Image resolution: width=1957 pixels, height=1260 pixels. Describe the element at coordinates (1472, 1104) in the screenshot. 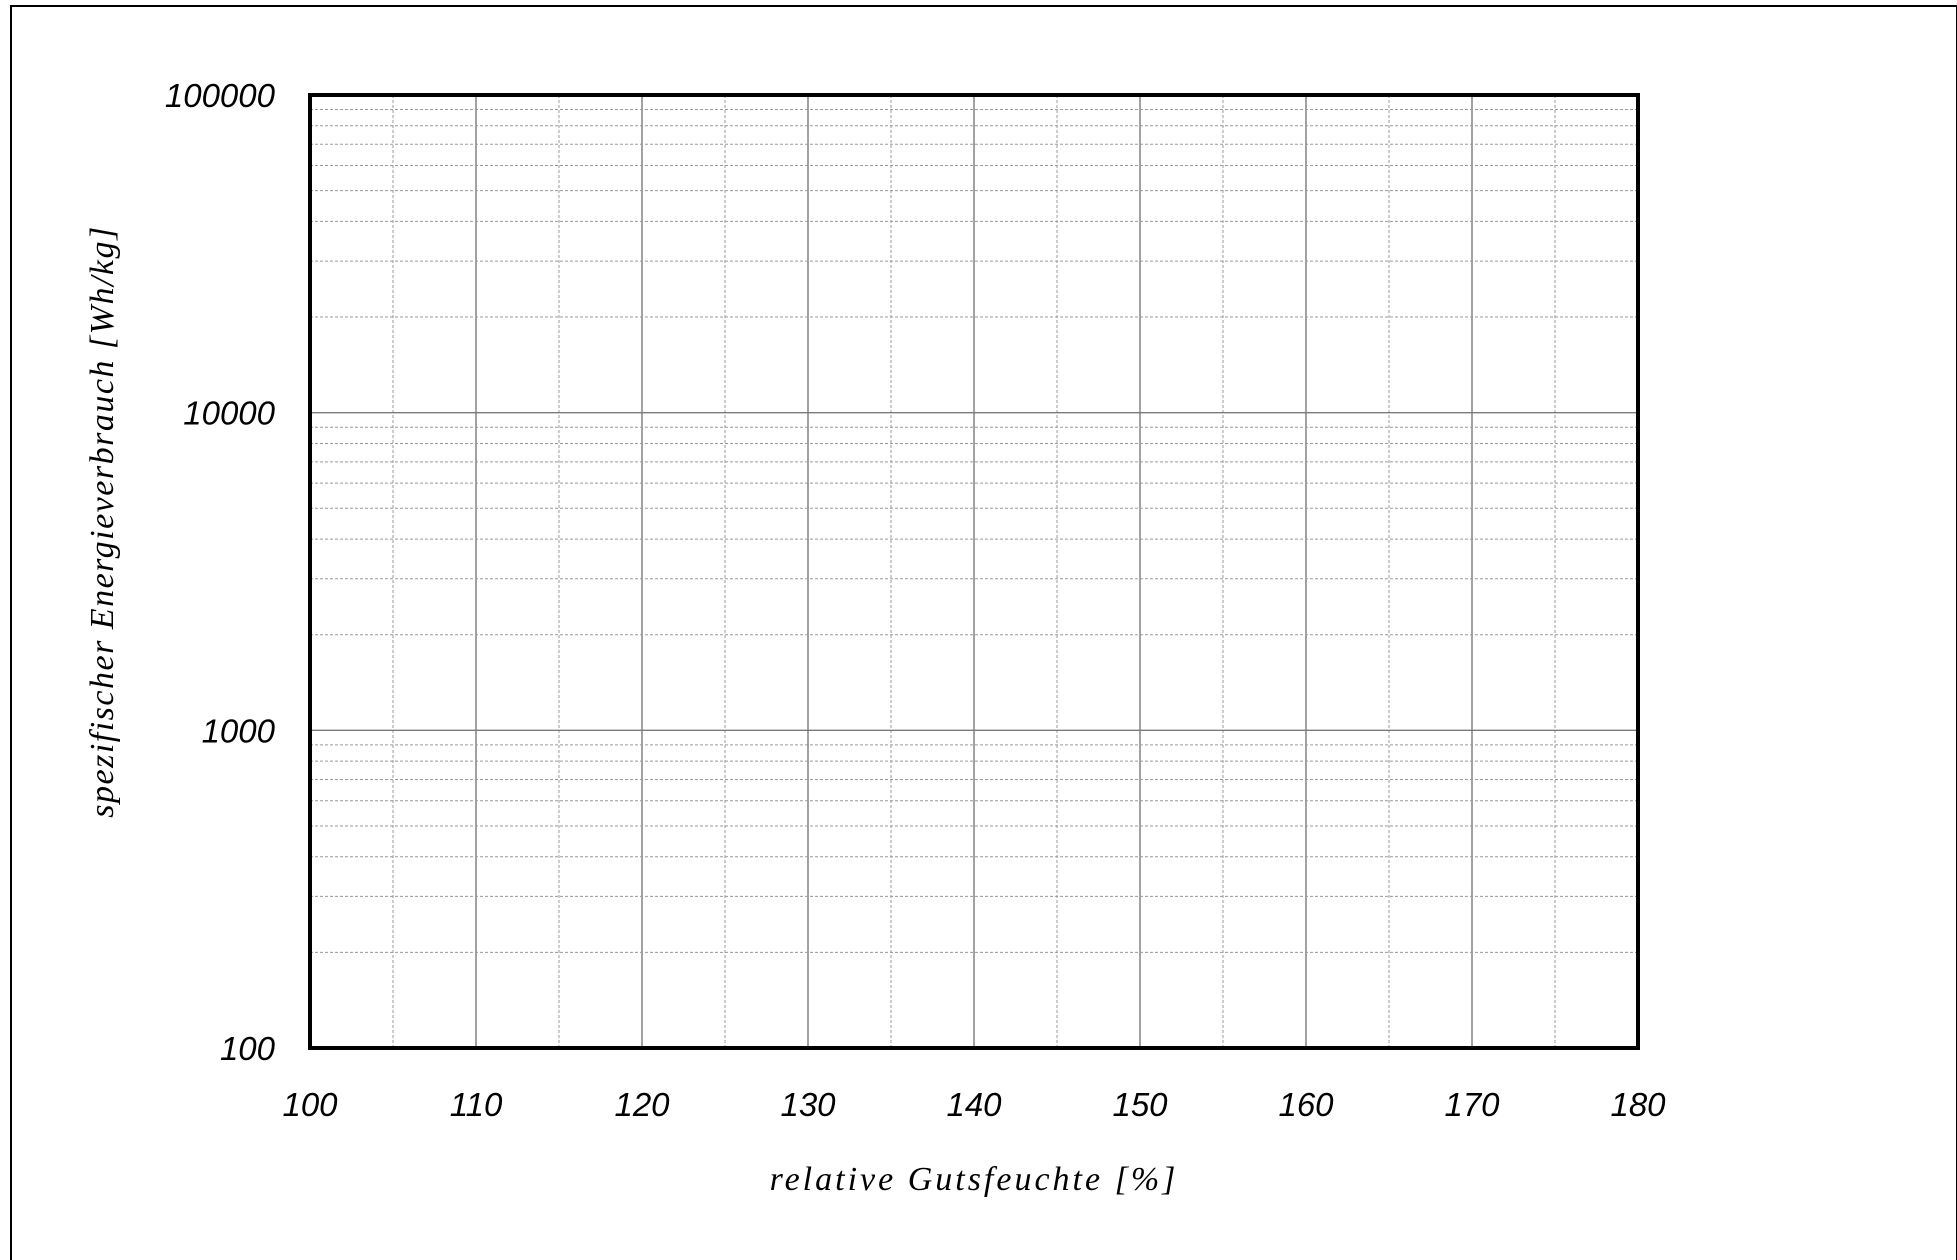

I see `x-tick-label: 170` at that location.